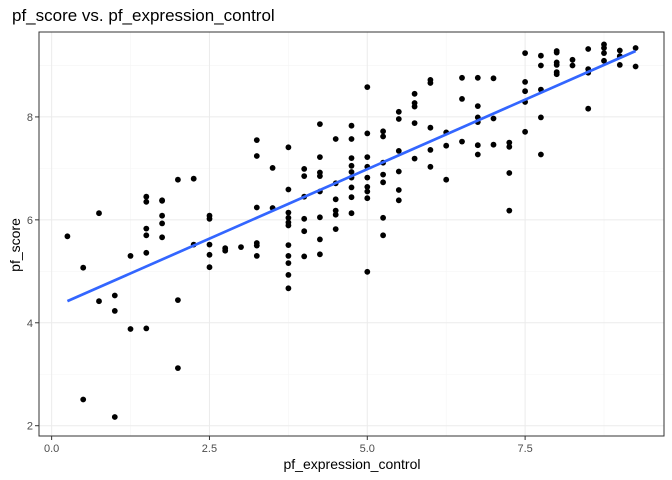 The width and height of the screenshot is (672, 480). Describe the element at coordinates (30, 324) in the screenshot. I see `y-tick-label: 4` at that location.